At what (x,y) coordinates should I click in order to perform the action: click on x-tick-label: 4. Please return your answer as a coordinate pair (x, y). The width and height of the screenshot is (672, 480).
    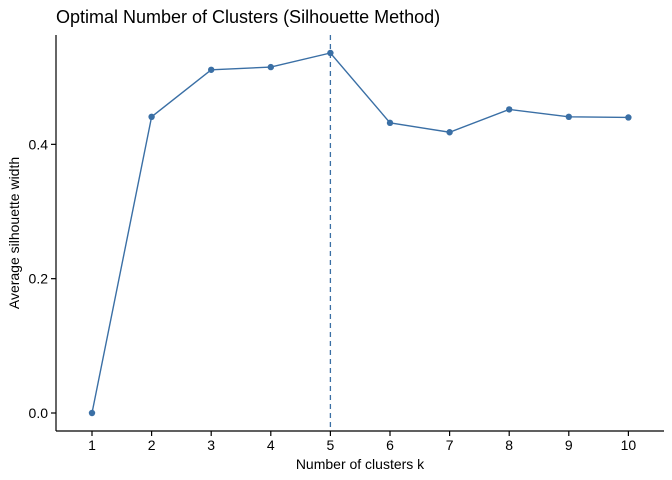
    Looking at the image, I should click on (271, 445).